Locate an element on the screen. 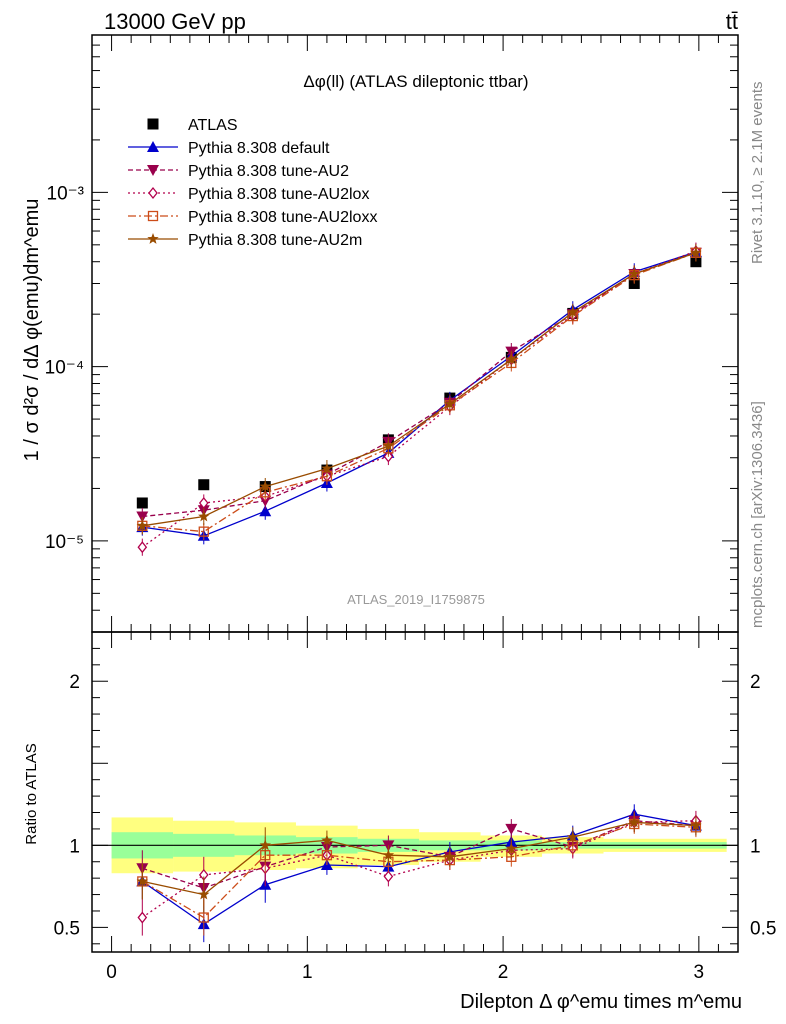  x-axis-label: Dilepton Δ φ^emu times m^emu is located at coordinates (601, 1002).